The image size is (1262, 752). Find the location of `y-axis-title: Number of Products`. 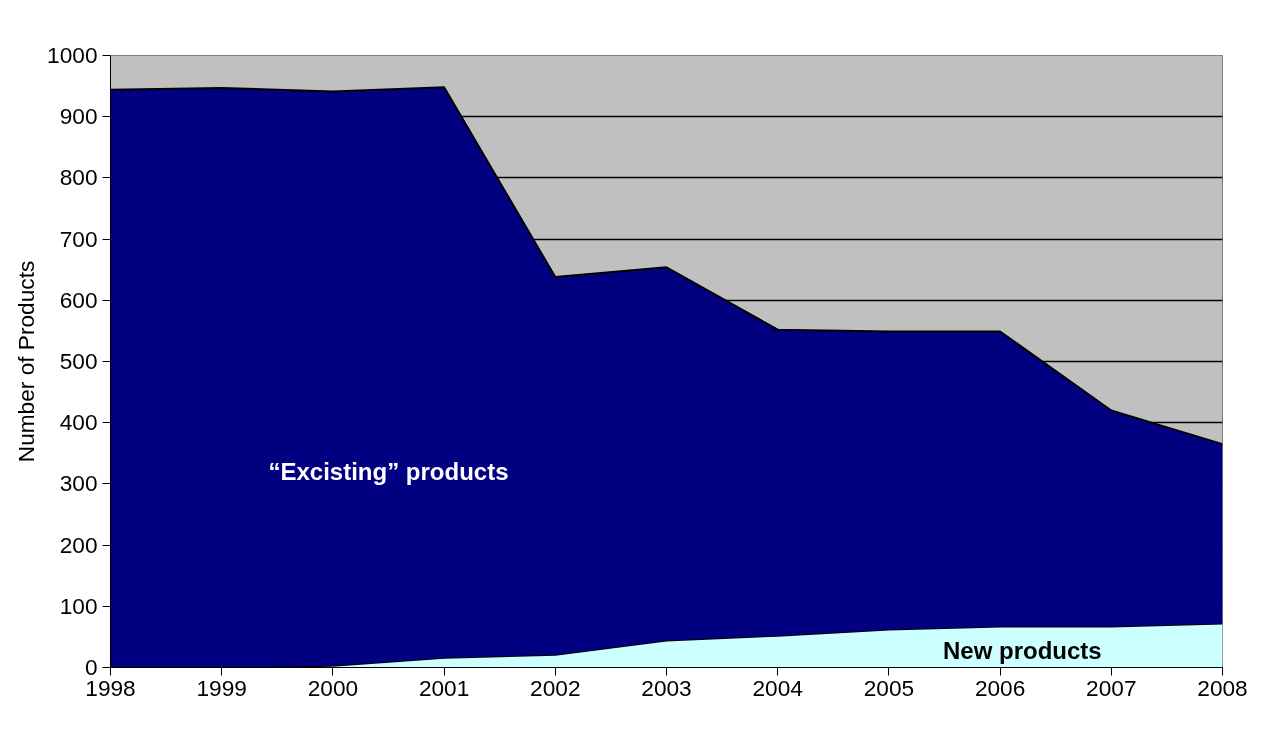

y-axis-title: Number of Products is located at coordinates (26, 361).